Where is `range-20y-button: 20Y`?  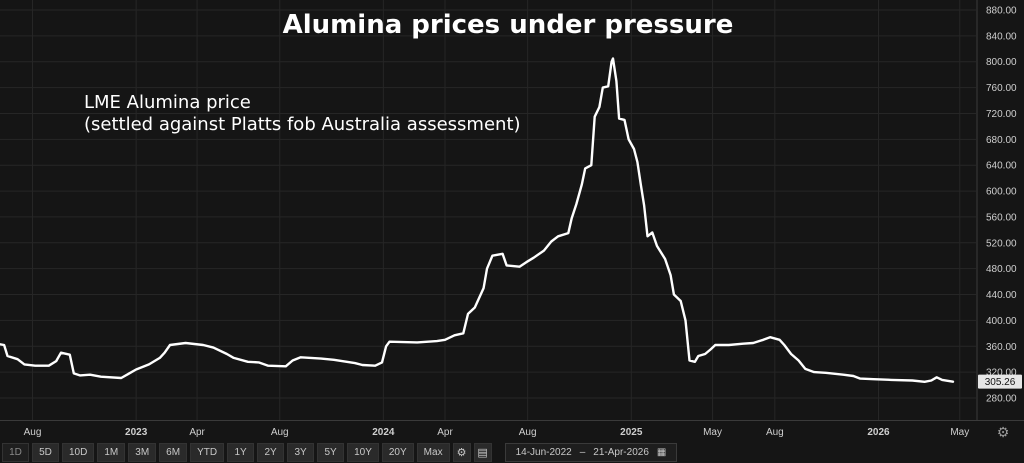 range-20y-button: 20Y is located at coordinates (397, 452).